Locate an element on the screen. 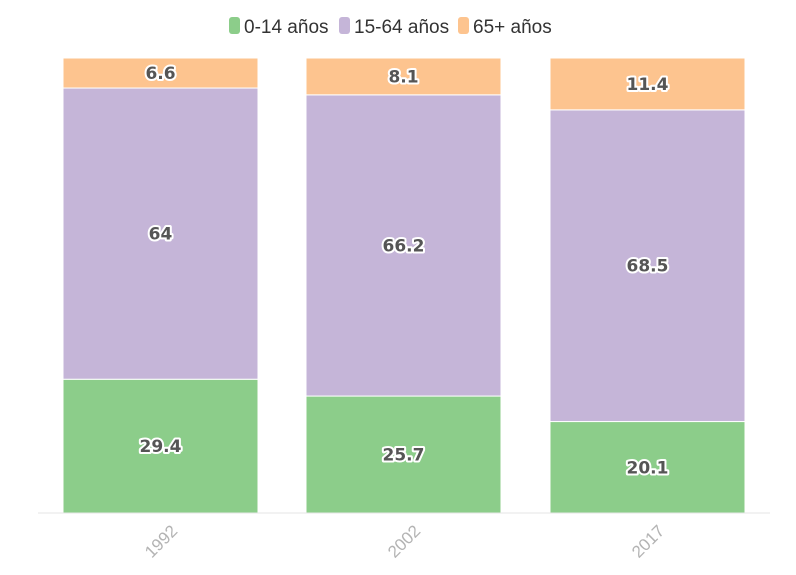 The image size is (796, 575). data-label: 68.5 is located at coordinates (648, 267).